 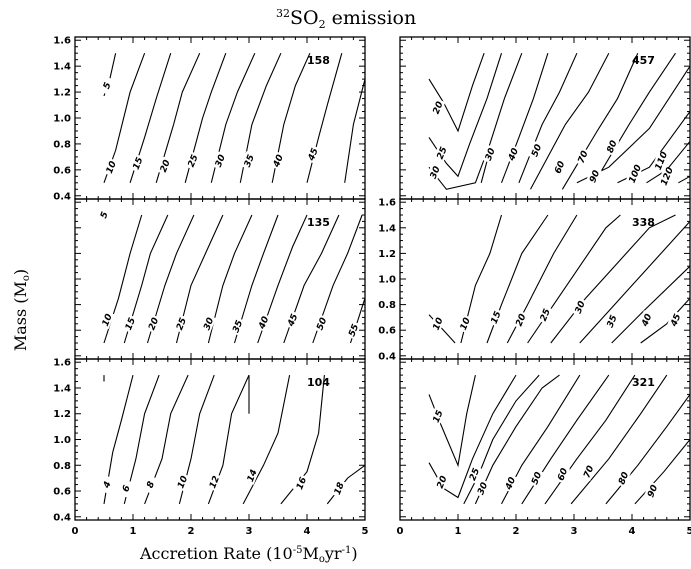 I want to click on contour-label: 45, so click(x=313, y=155).